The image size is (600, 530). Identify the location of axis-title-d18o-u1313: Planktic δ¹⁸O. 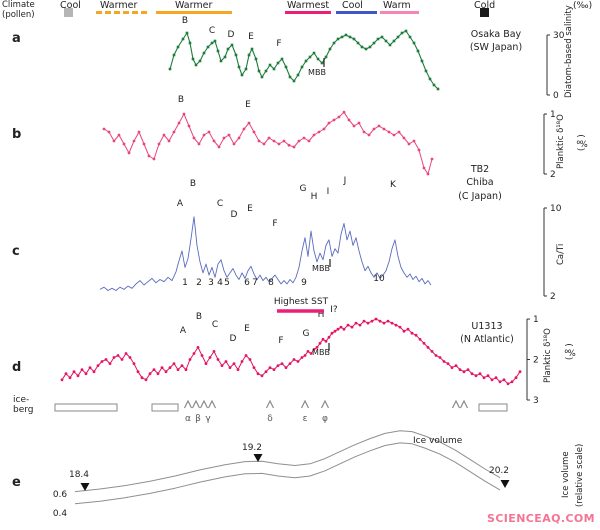
(548, 356).